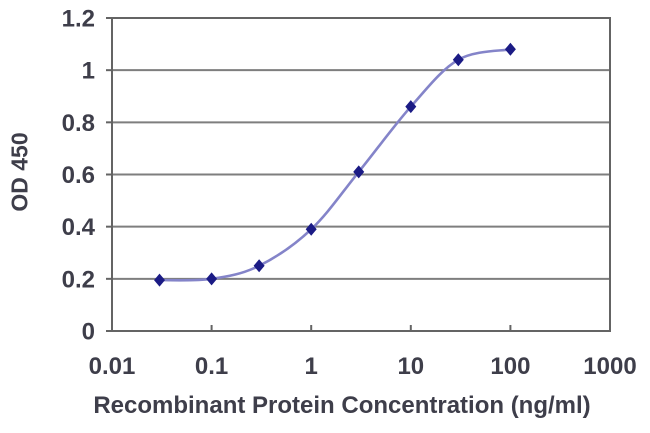 The height and width of the screenshot is (433, 650). Describe the element at coordinates (78, 19) in the screenshot. I see `y-tick-label: 1.2` at that location.